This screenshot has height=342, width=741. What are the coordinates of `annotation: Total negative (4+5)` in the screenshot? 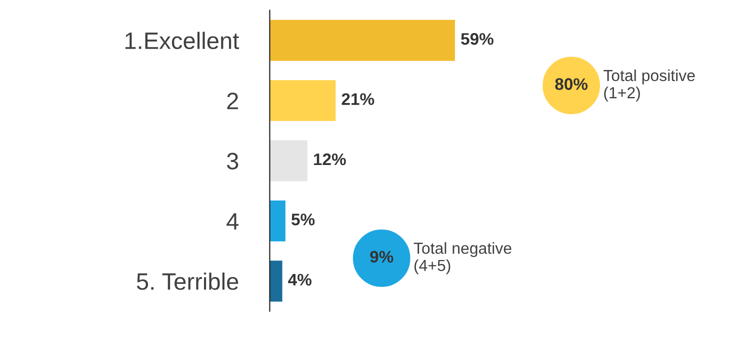 It's located at (463, 258).